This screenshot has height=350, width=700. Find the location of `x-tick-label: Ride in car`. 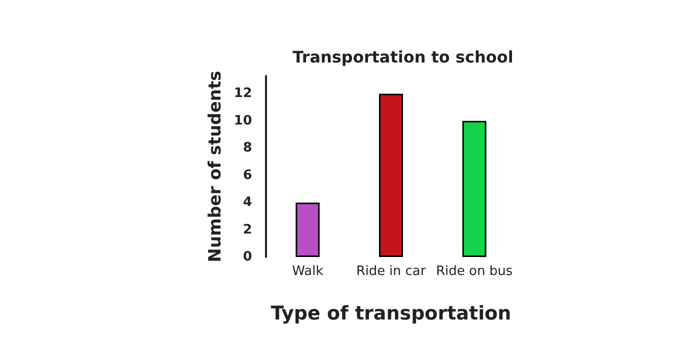

x-tick-label: Ride in car is located at coordinates (391, 271).